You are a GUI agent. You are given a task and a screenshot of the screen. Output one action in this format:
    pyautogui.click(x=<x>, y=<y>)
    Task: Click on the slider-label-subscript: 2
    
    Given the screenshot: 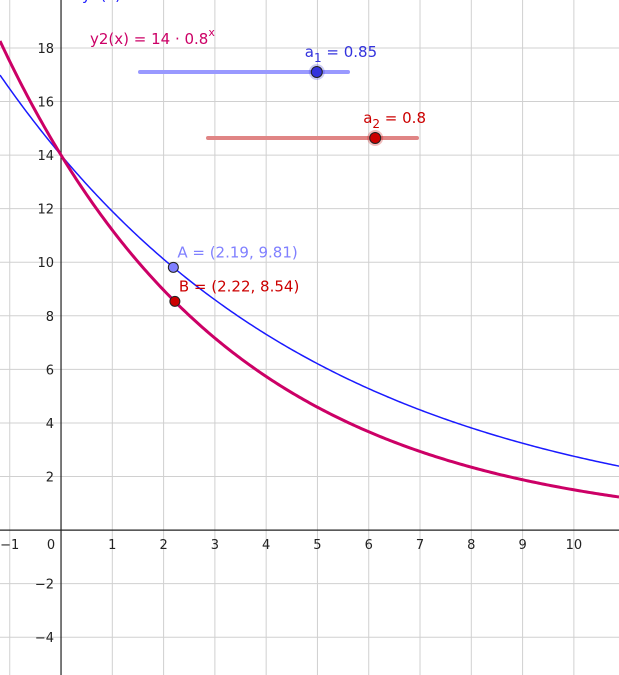 What is the action you would take?
    pyautogui.click(x=376, y=124)
    